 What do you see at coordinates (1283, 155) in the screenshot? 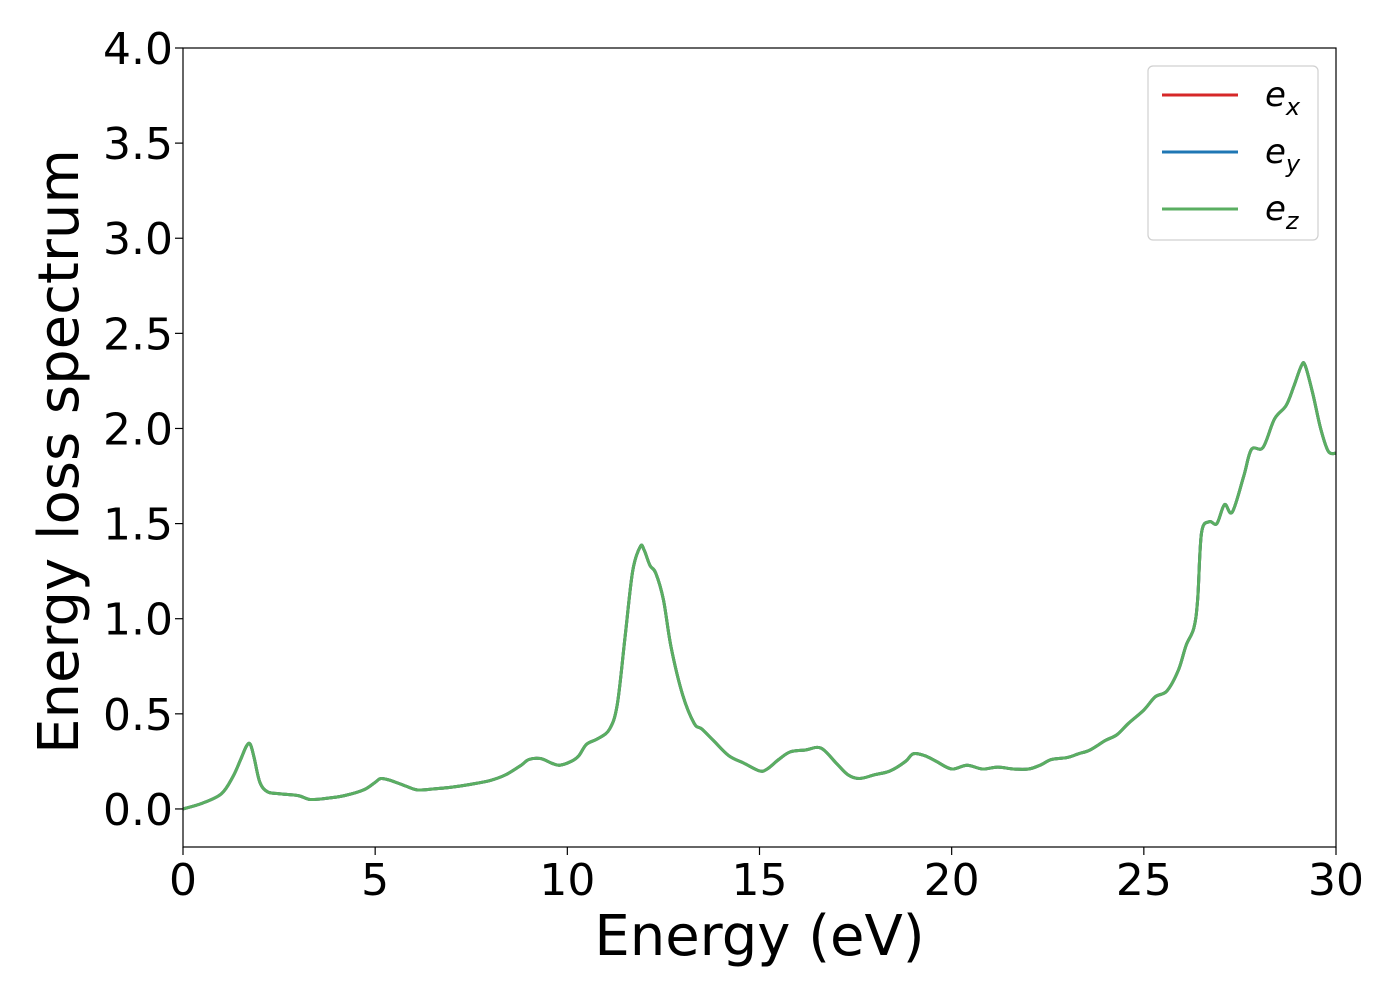
I see `legend-label: ey` at bounding box center [1283, 155].